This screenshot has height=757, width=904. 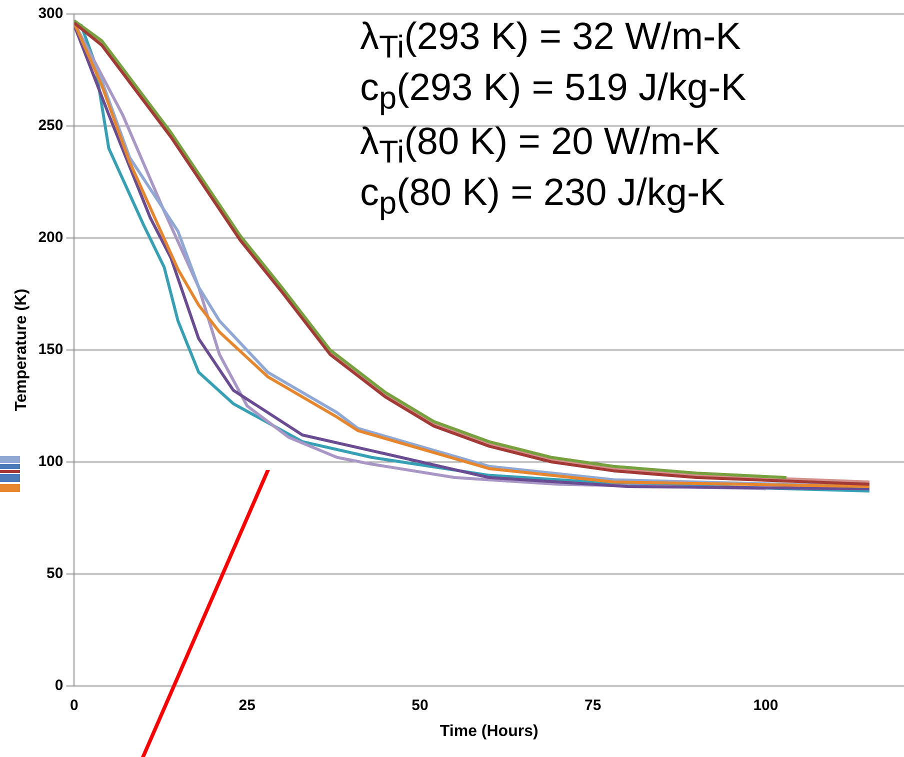 I want to click on y-tick-label: 300, so click(x=51, y=13).